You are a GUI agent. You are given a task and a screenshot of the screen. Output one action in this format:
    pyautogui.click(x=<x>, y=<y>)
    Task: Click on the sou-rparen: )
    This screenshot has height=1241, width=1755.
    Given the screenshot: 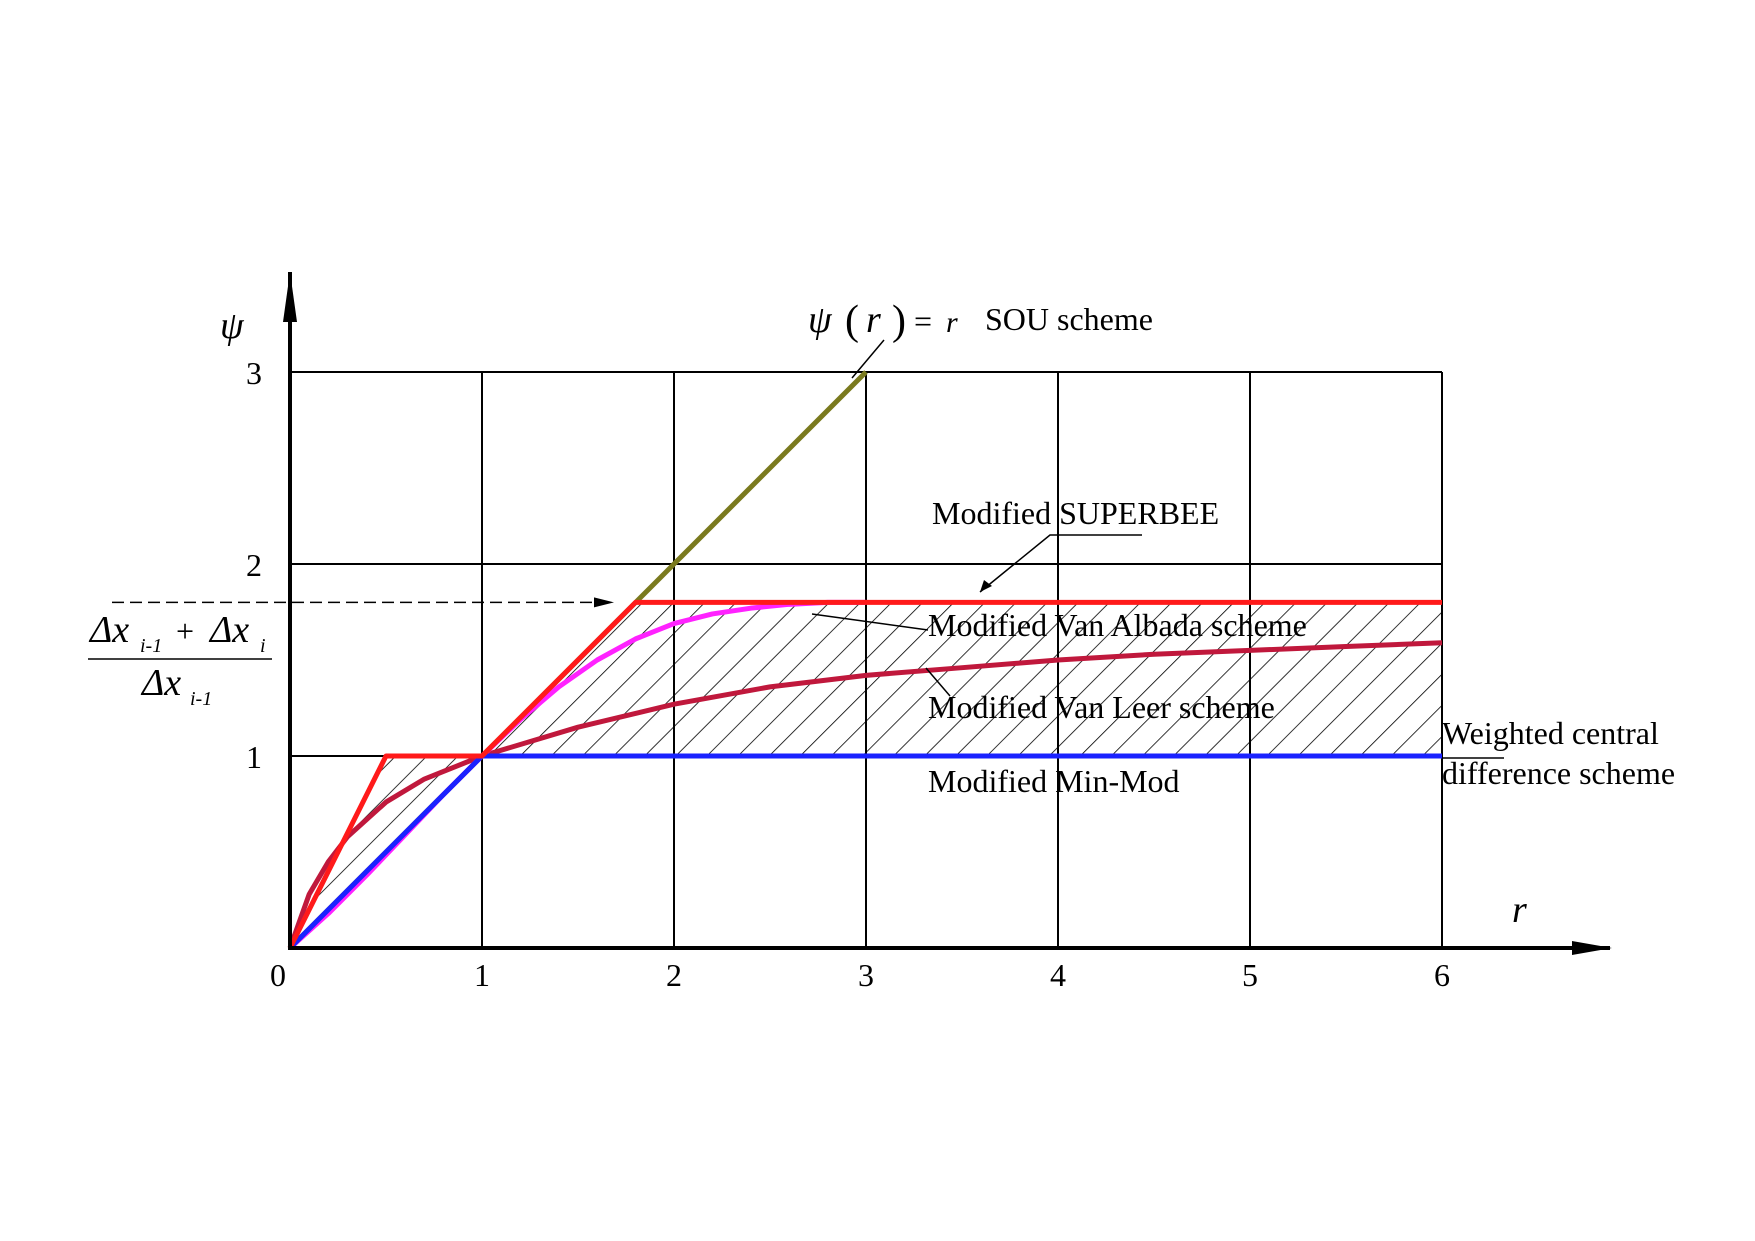 What is the action you would take?
    pyautogui.click(x=899, y=321)
    